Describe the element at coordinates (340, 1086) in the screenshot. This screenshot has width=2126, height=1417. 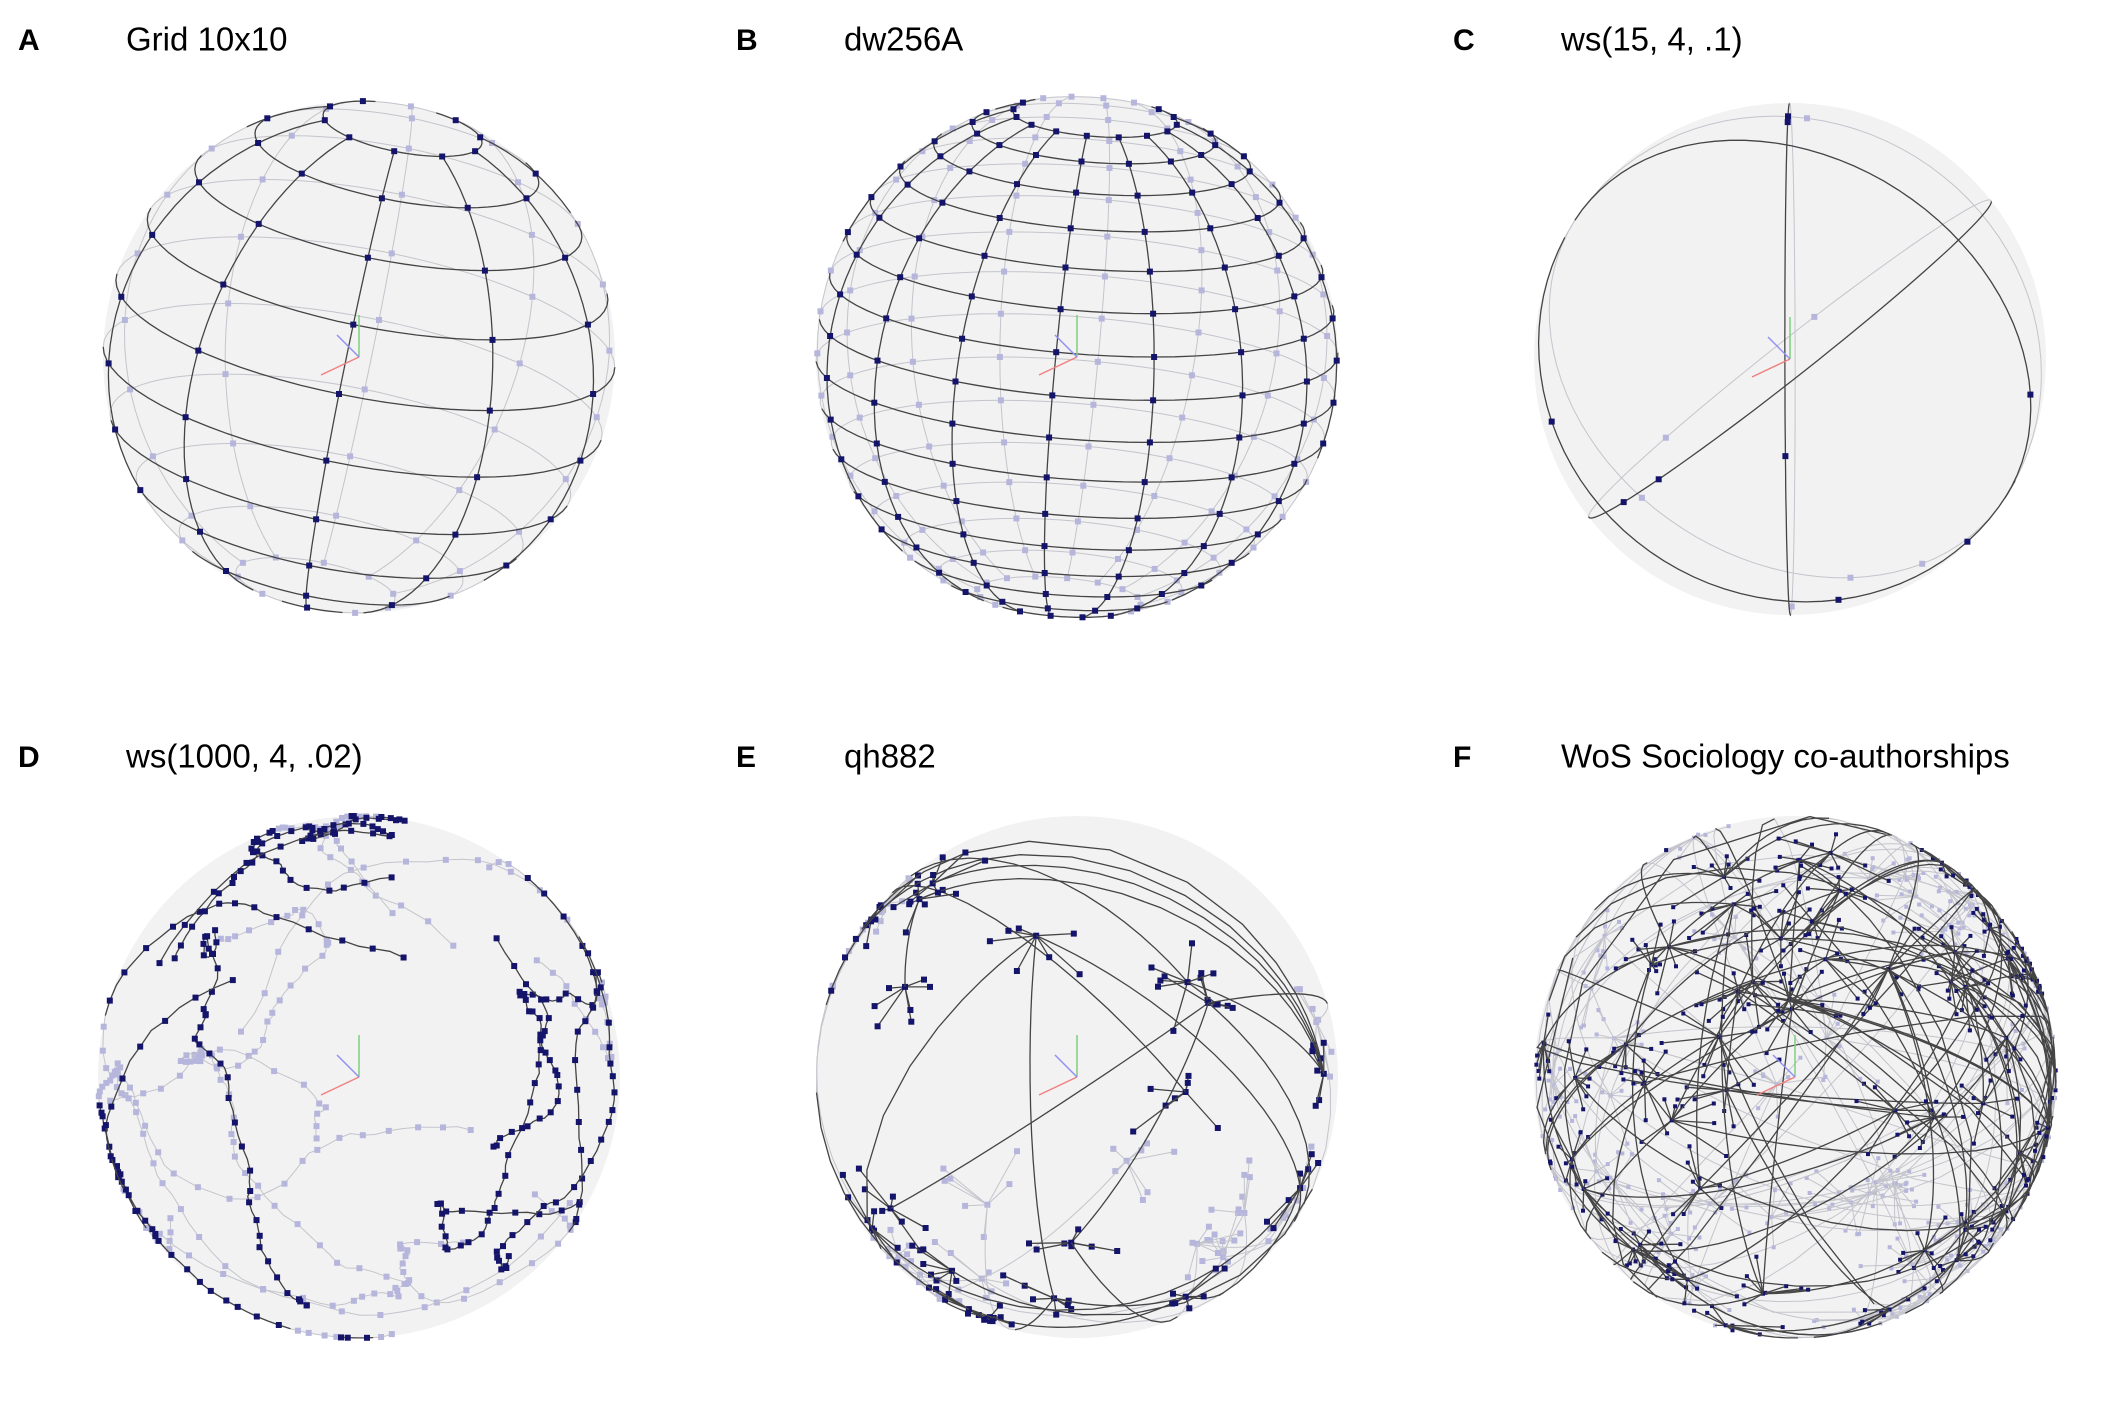
I see `axis-x` at that location.